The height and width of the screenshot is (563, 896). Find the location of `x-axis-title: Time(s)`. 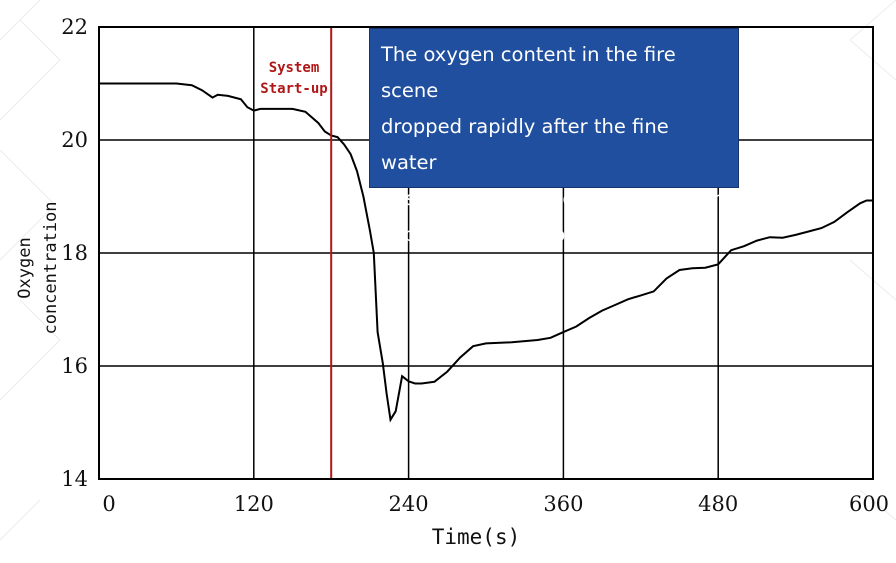

x-axis-title: Time(s) is located at coordinates (476, 537).